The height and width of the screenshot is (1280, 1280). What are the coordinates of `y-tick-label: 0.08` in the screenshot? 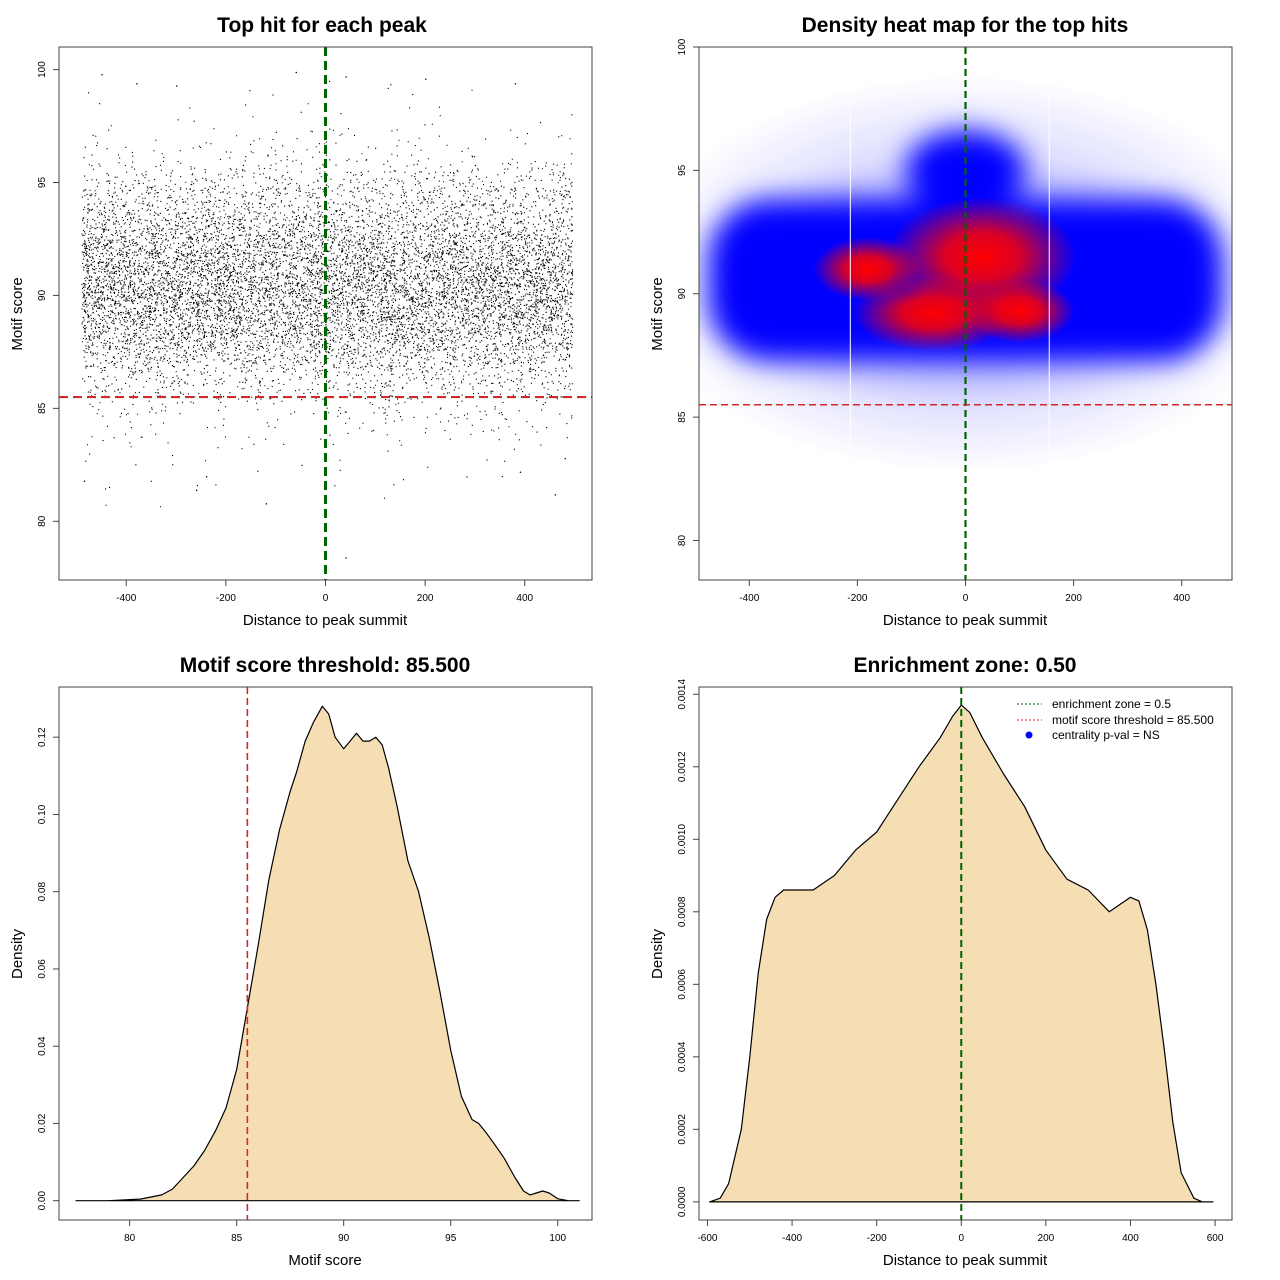 It's located at (42, 892).